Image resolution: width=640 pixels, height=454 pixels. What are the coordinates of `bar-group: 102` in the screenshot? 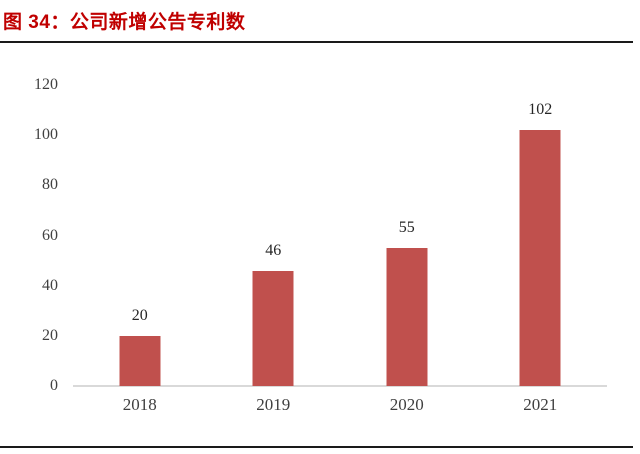 It's located at (541, 235).